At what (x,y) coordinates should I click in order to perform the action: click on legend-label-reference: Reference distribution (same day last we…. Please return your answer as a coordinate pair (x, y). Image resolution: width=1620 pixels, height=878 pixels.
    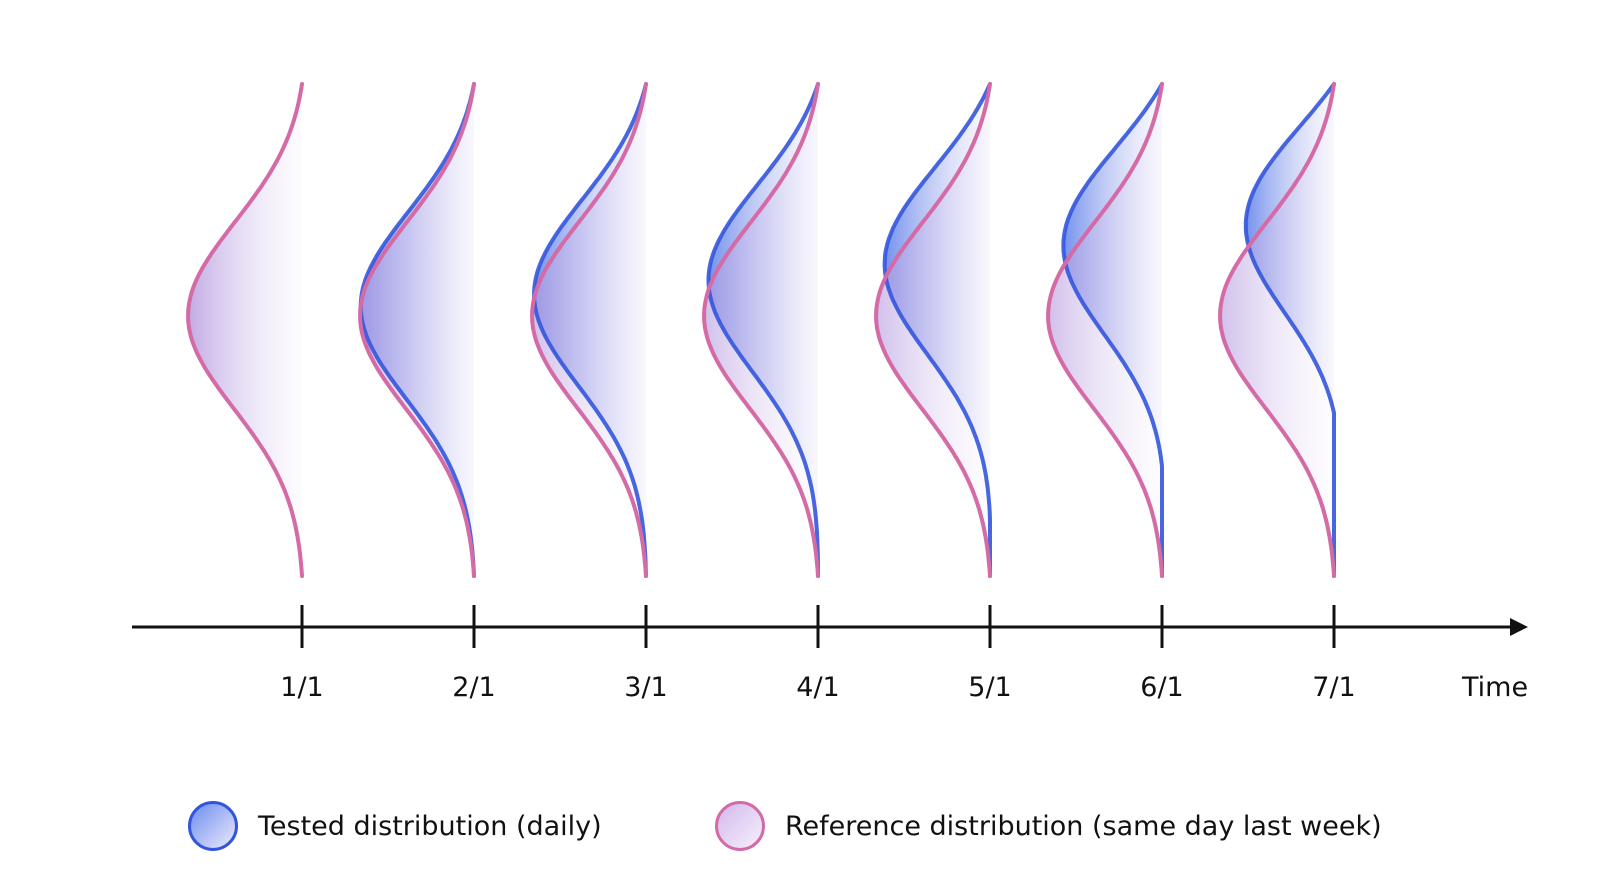
    Looking at the image, I should click on (1083, 826).